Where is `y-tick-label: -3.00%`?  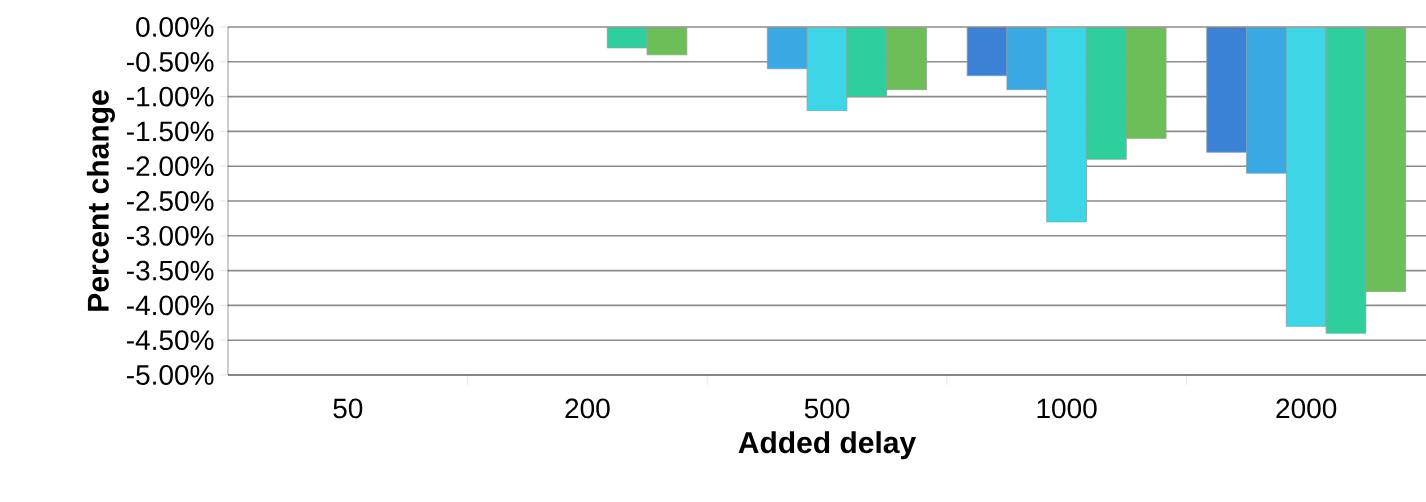
y-tick-label: -3.00% is located at coordinates (170, 235).